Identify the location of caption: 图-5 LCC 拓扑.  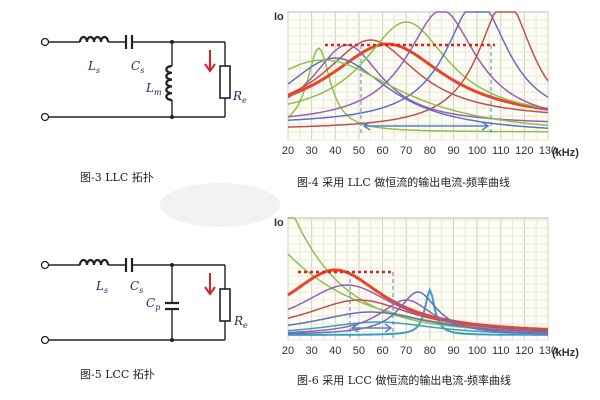
(117, 374).